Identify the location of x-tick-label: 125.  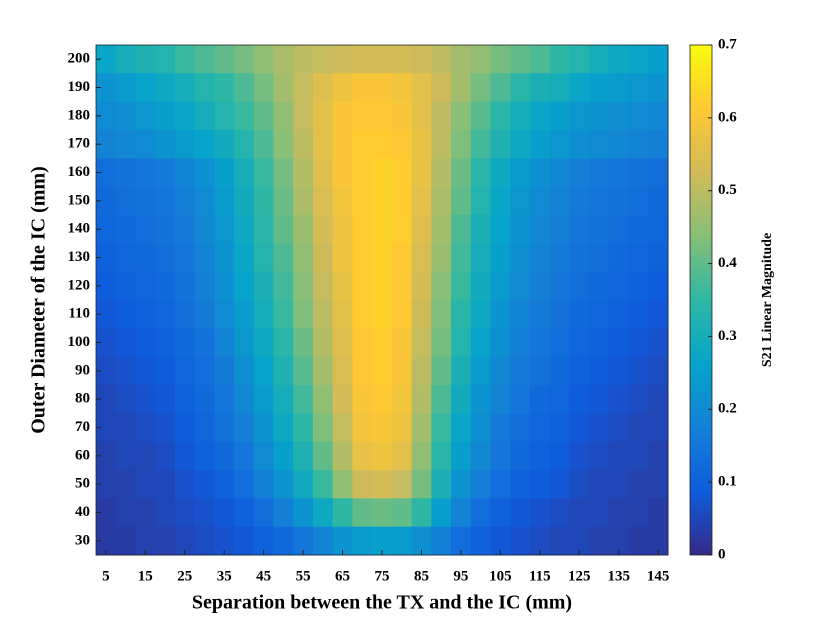
(579, 576).